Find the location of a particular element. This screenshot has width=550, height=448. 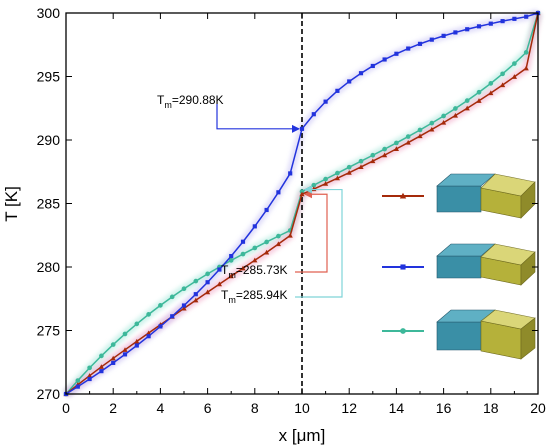

x-tick-label: 12 is located at coordinates (349, 408).